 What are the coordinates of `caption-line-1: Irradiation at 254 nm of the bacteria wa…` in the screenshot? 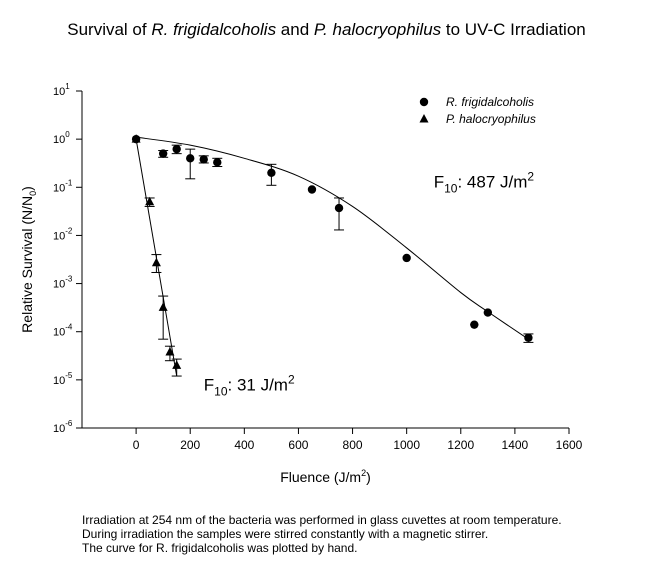 It's located at (322, 520).